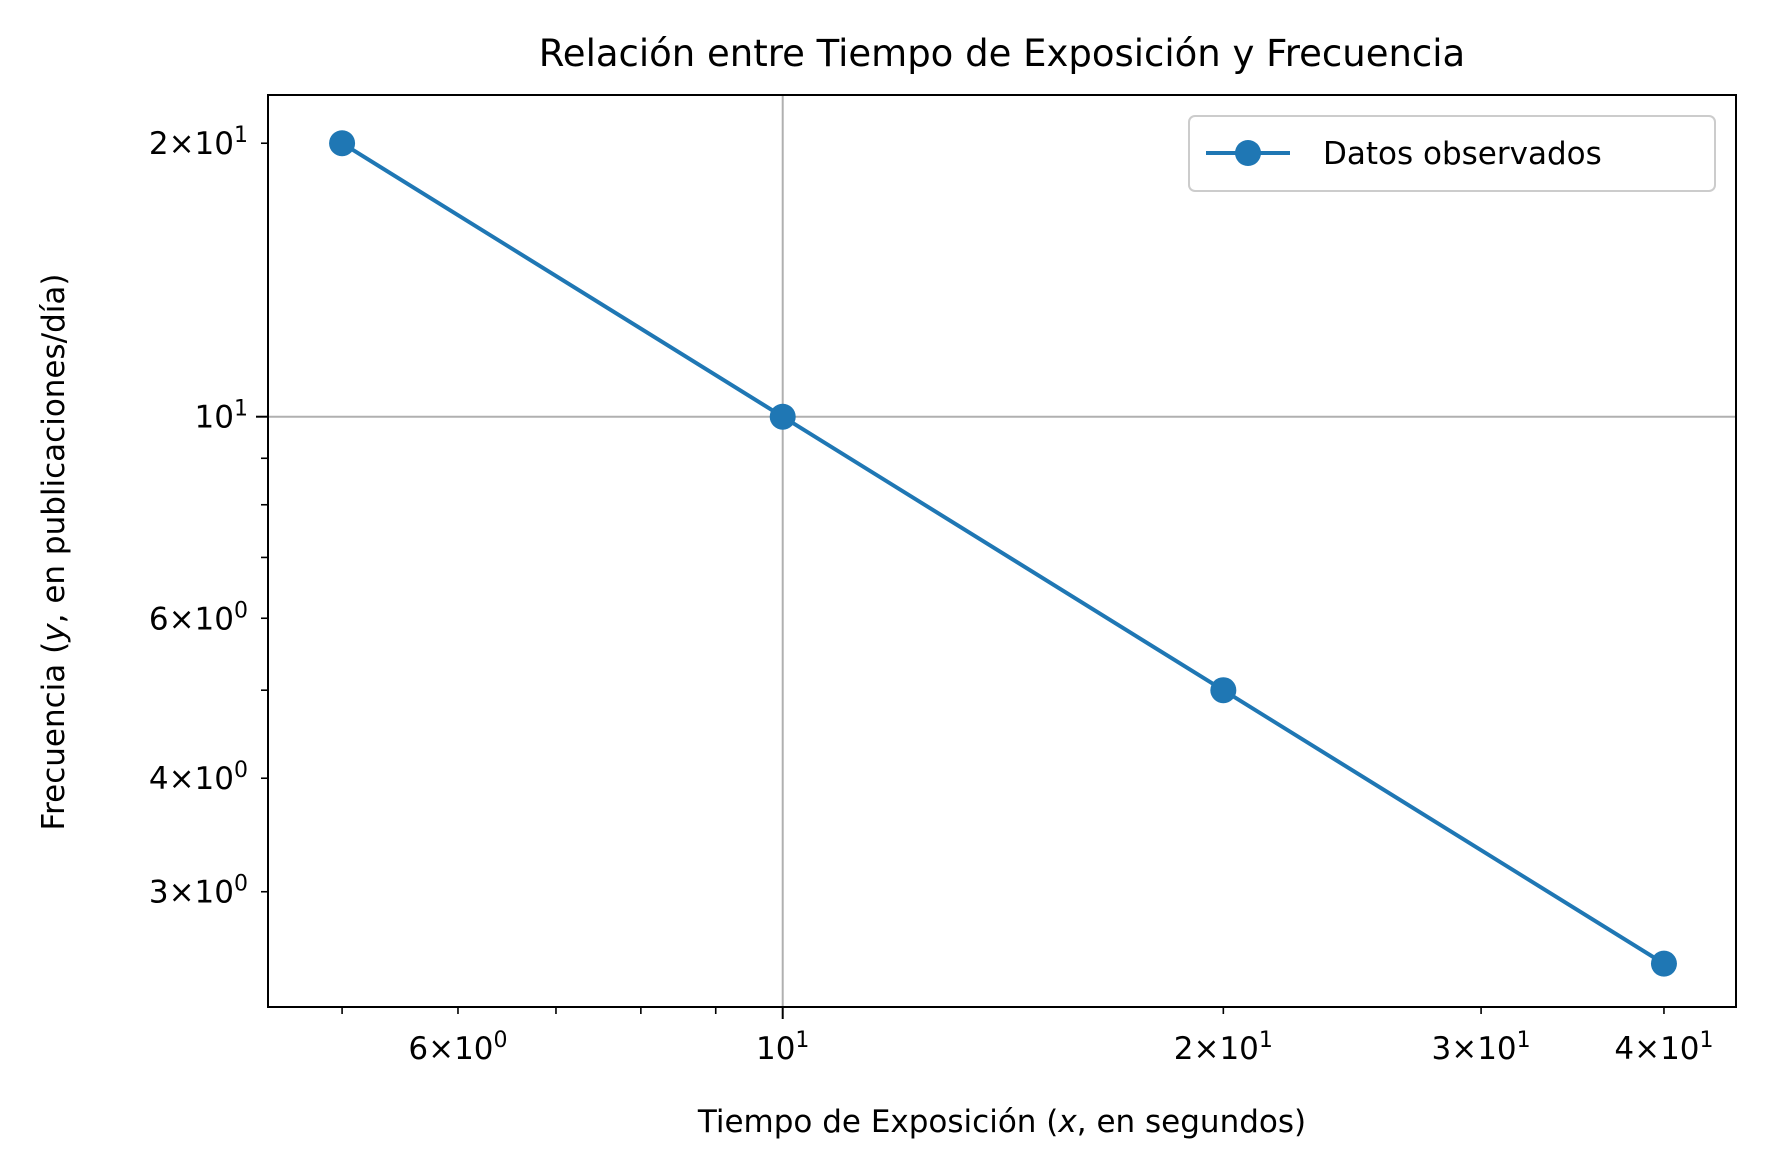 The width and height of the screenshot is (1766, 1170). Describe the element at coordinates (1481, 1047) in the screenshot. I see `x-tick-label: 3×101` at that location.